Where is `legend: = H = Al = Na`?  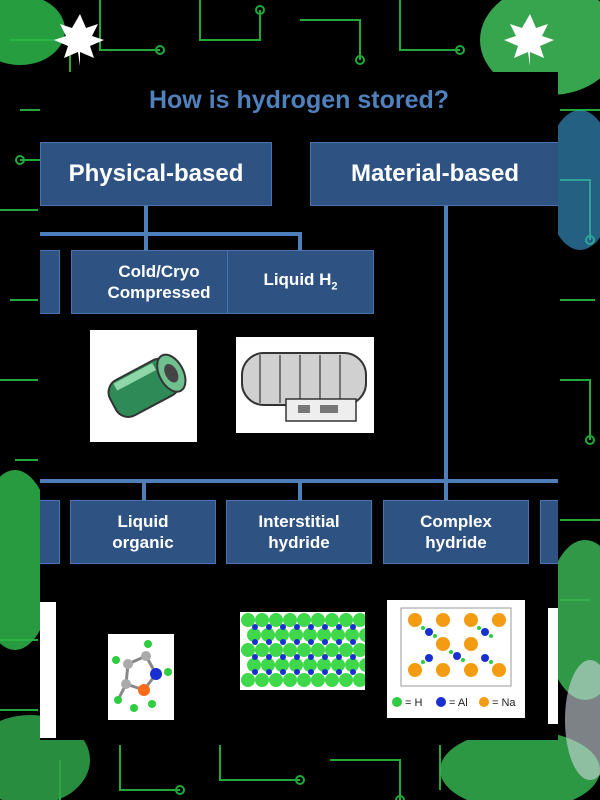
legend: = H = Al = Na is located at coordinates (454, 703).